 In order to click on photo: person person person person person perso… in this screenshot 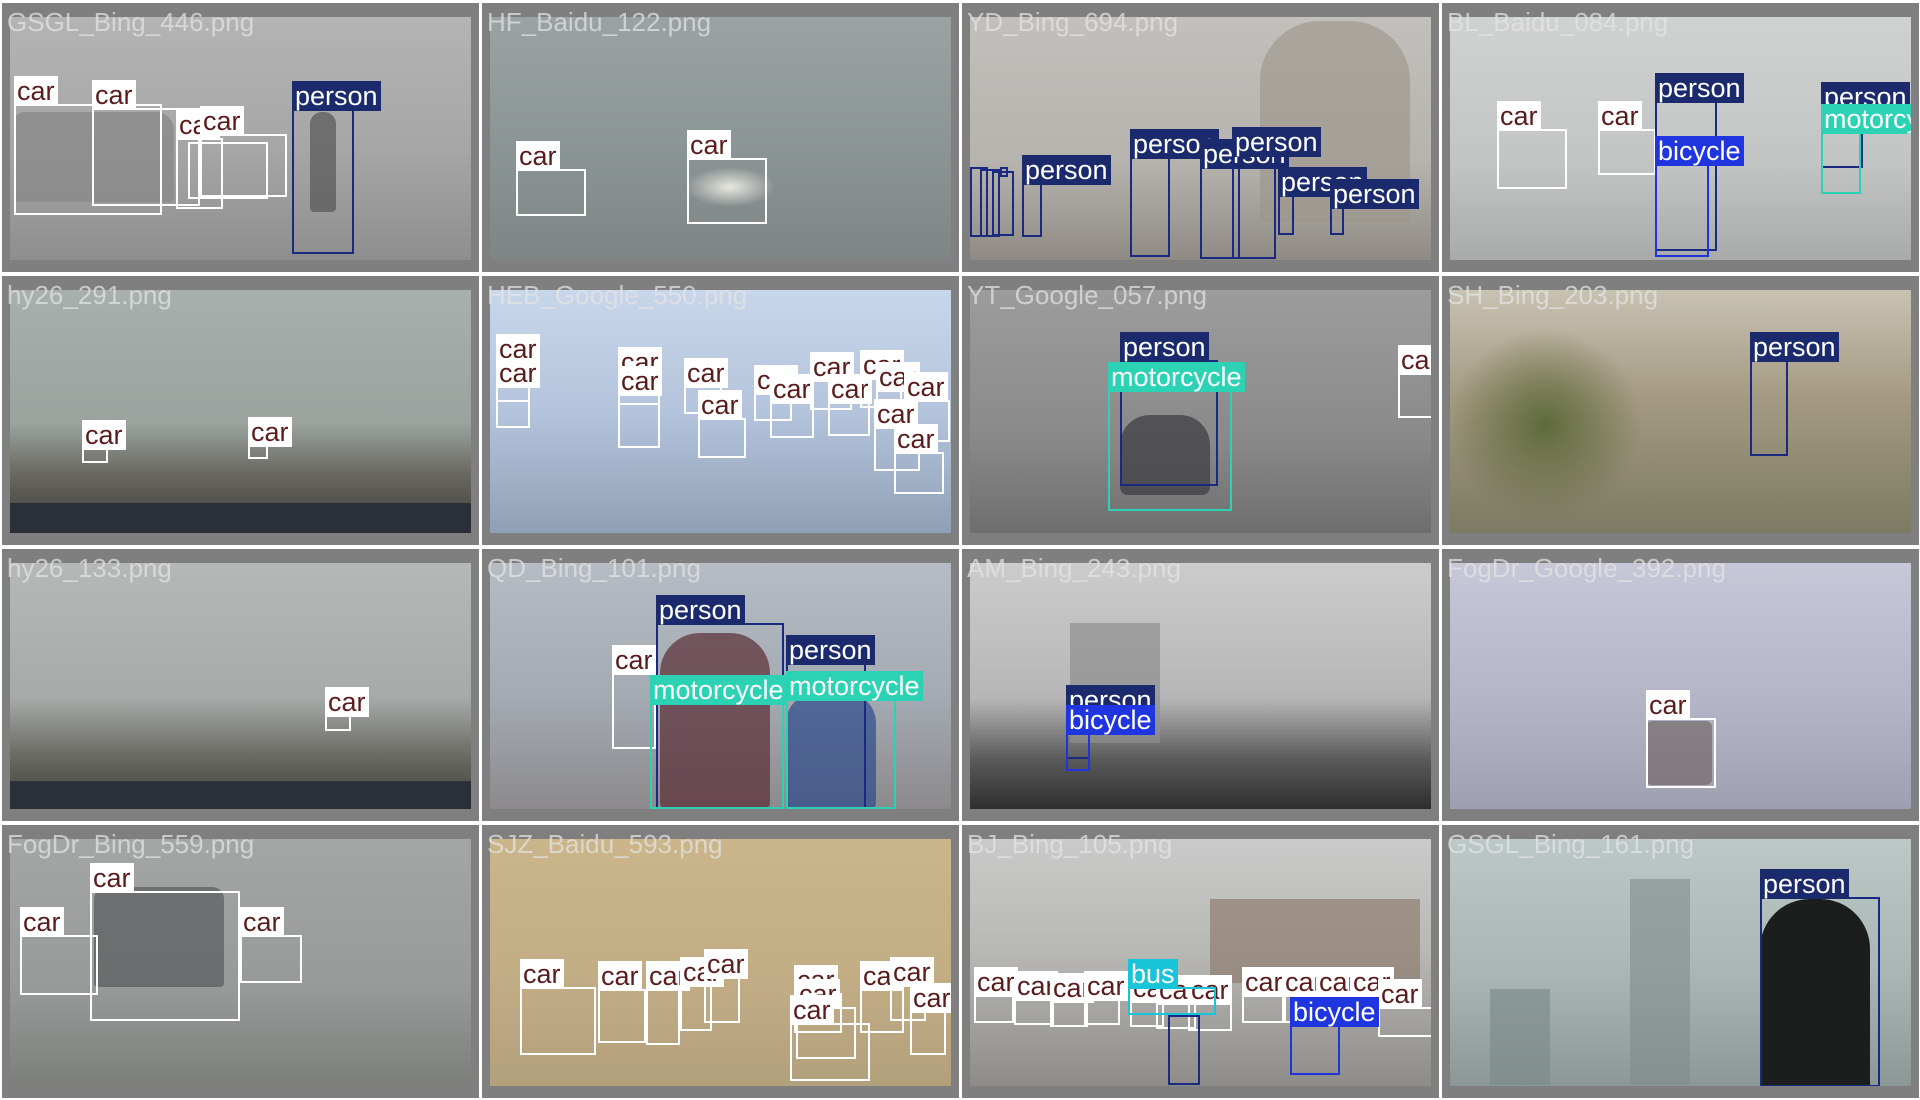, I will do `click(1200, 138)`.